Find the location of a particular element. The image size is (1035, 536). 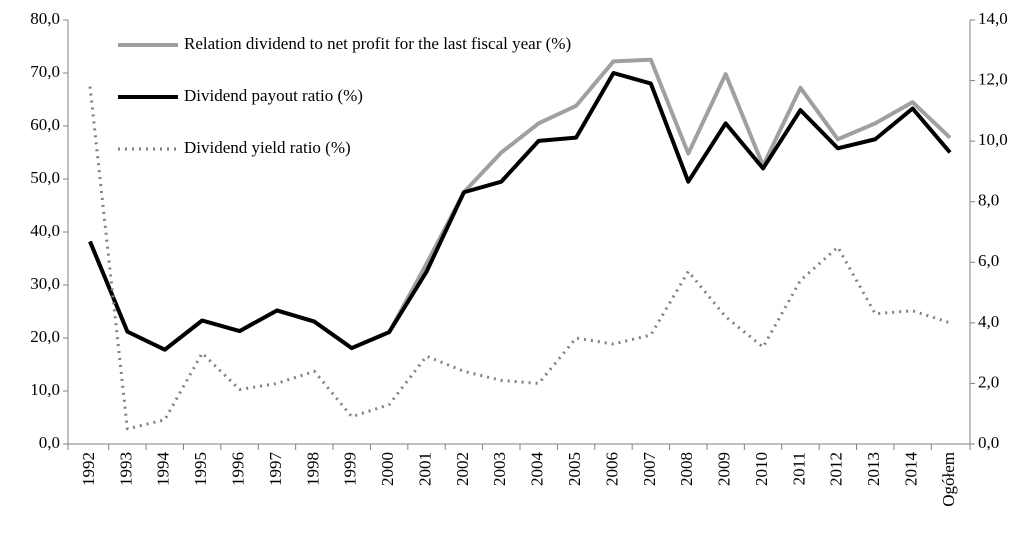

x-tick-label: 2014 is located at coordinates (911, 469).